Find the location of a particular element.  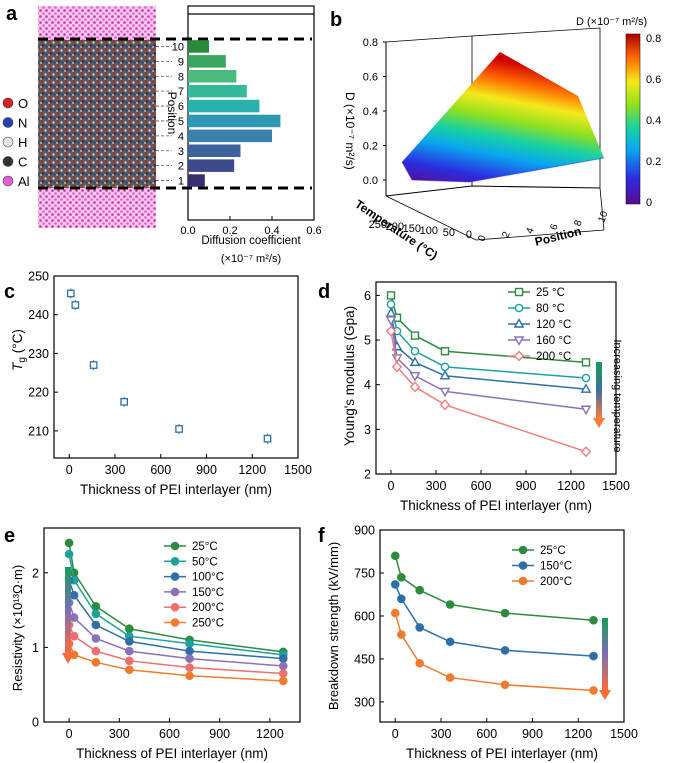

breakdown-point-200°C-360 is located at coordinates (450, 677).